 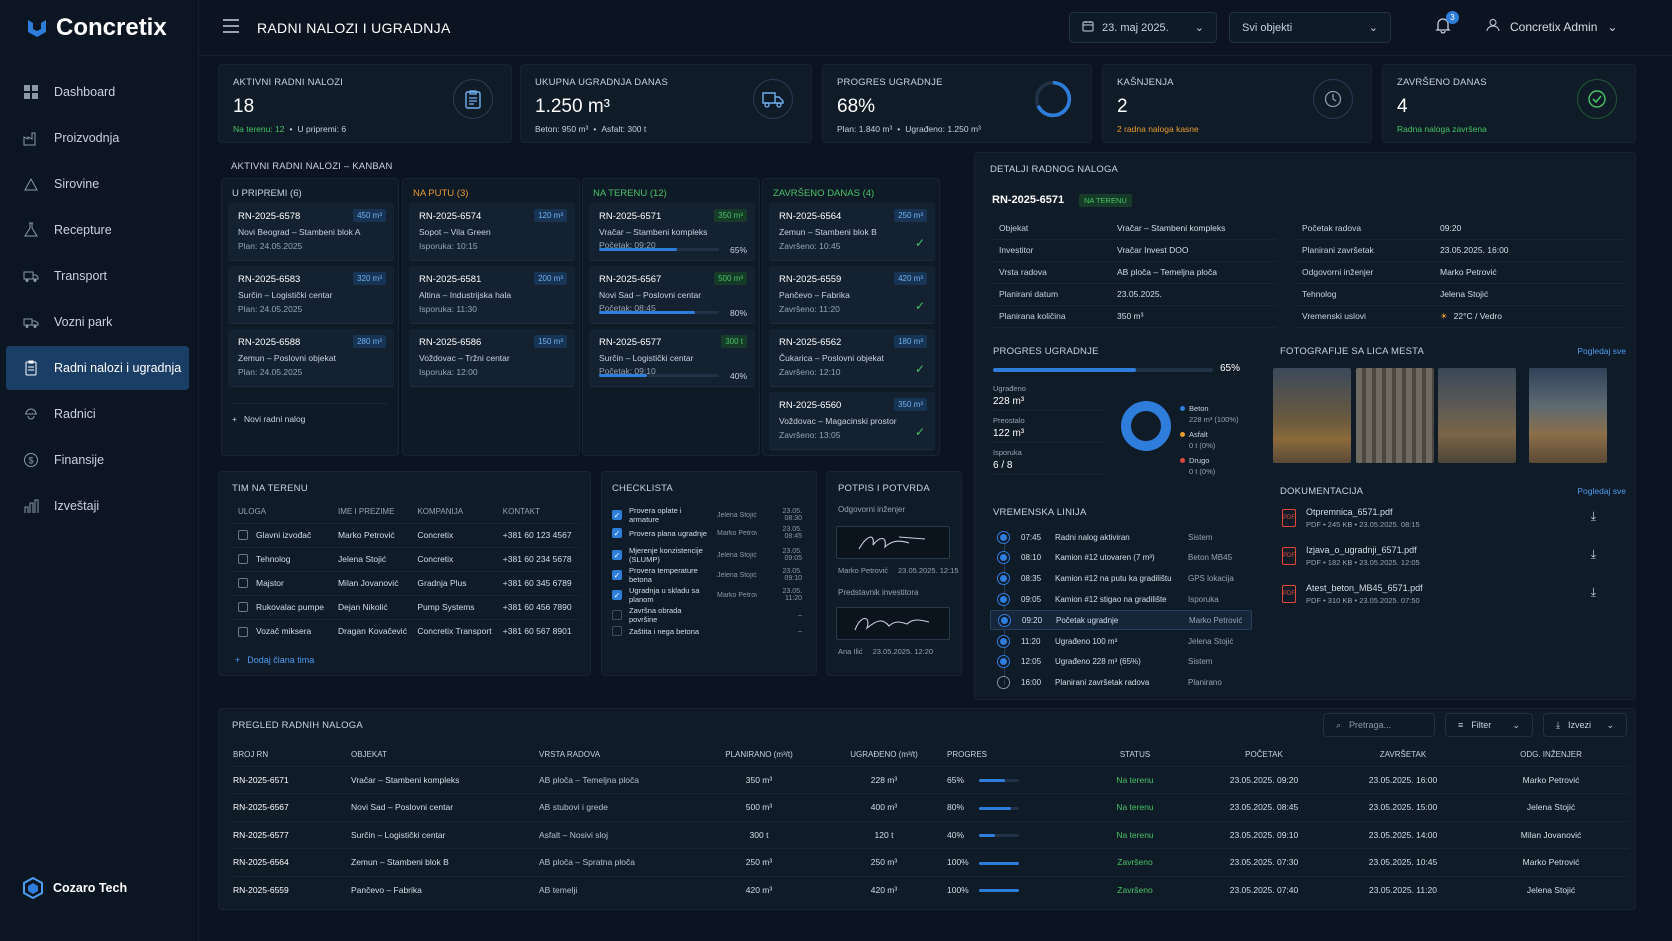 What do you see at coordinates (1237, 103) in the screenshot?
I see `kpi-delays: KAŠNJENJA 2 2 radna naloga kasne` at bounding box center [1237, 103].